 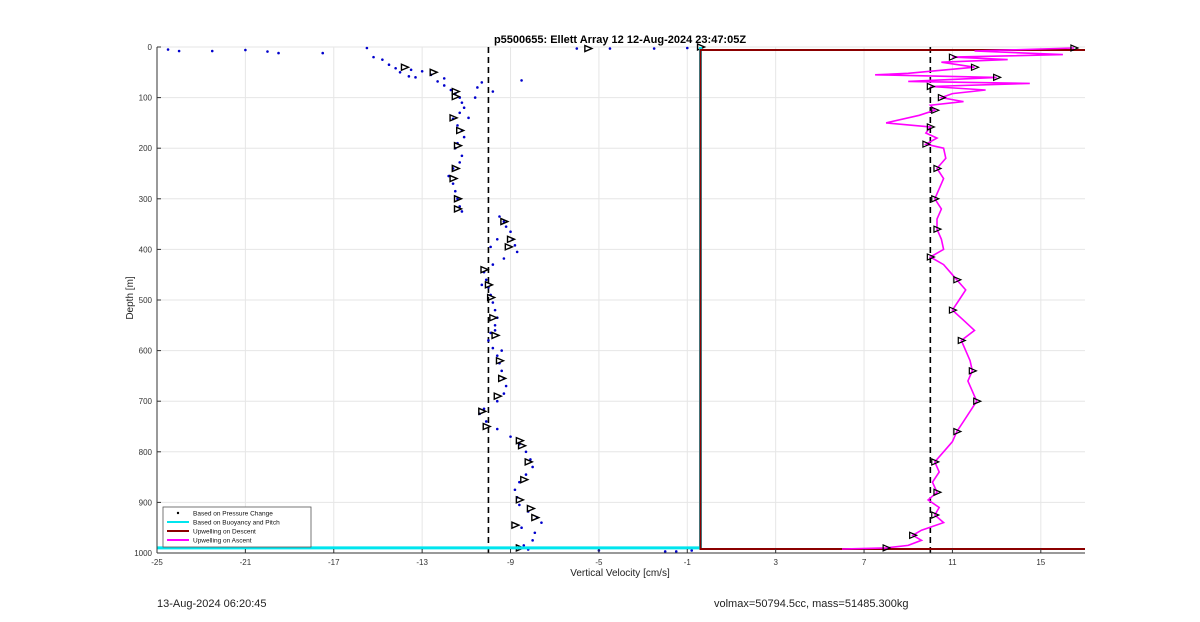 What do you see at coordinates (620, 573) in the screenshot?
I see `x-axis-label: Vertical Velocity [cm/s]` at bounding box center [620, 573].